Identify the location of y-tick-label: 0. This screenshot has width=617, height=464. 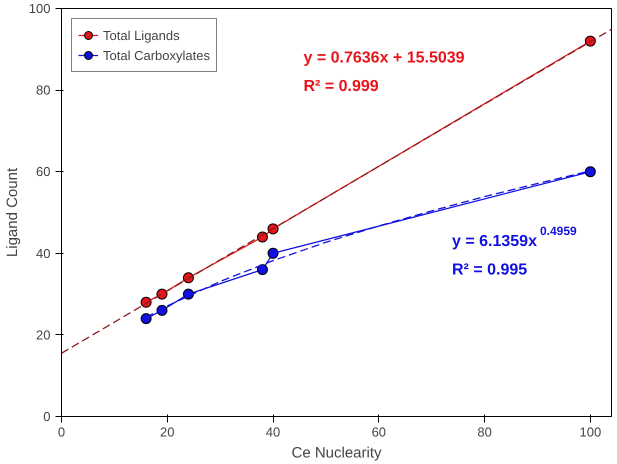
(47, 416).